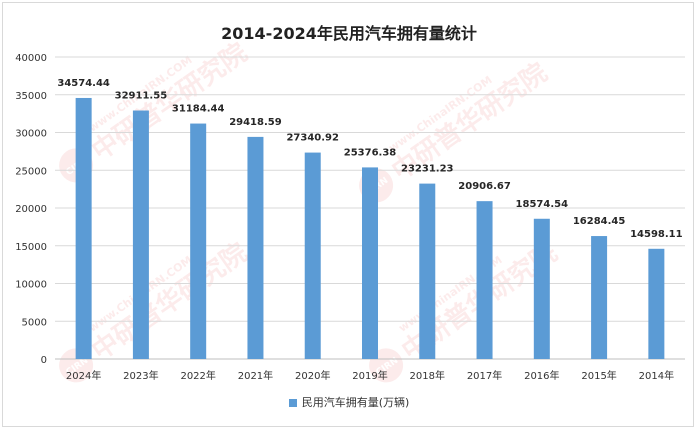  I want to click on y-tick-label: 25000, so click(31, 171).